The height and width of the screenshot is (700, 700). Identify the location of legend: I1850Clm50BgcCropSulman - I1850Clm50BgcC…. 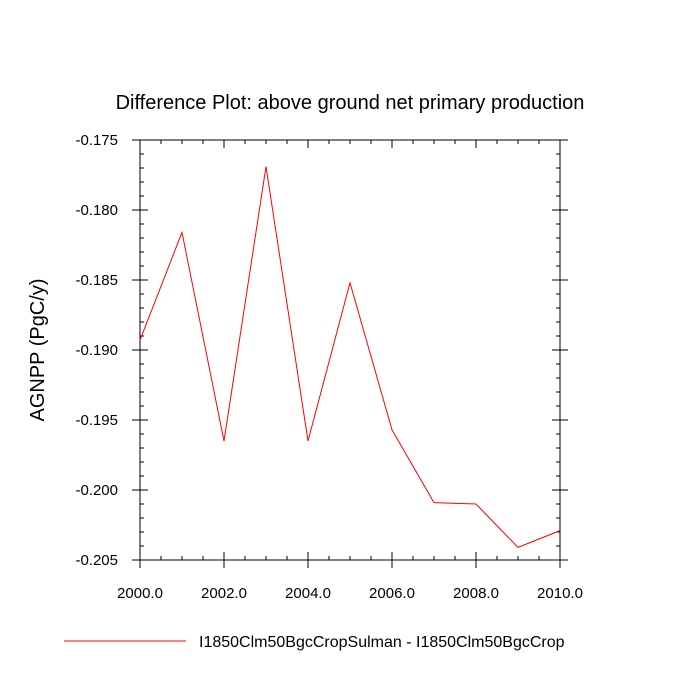
(314, 642).